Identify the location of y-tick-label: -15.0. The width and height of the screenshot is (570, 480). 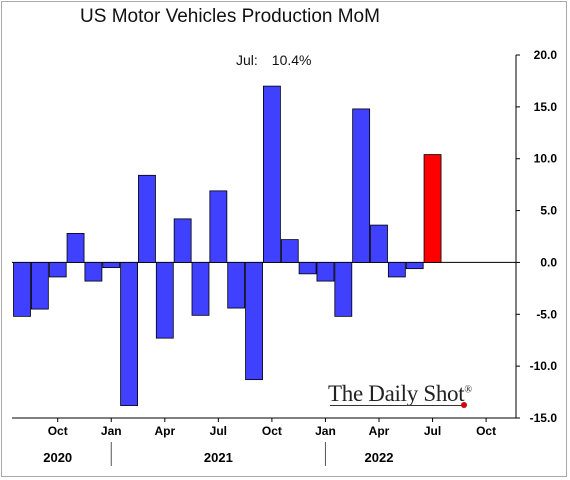
(544, 418).